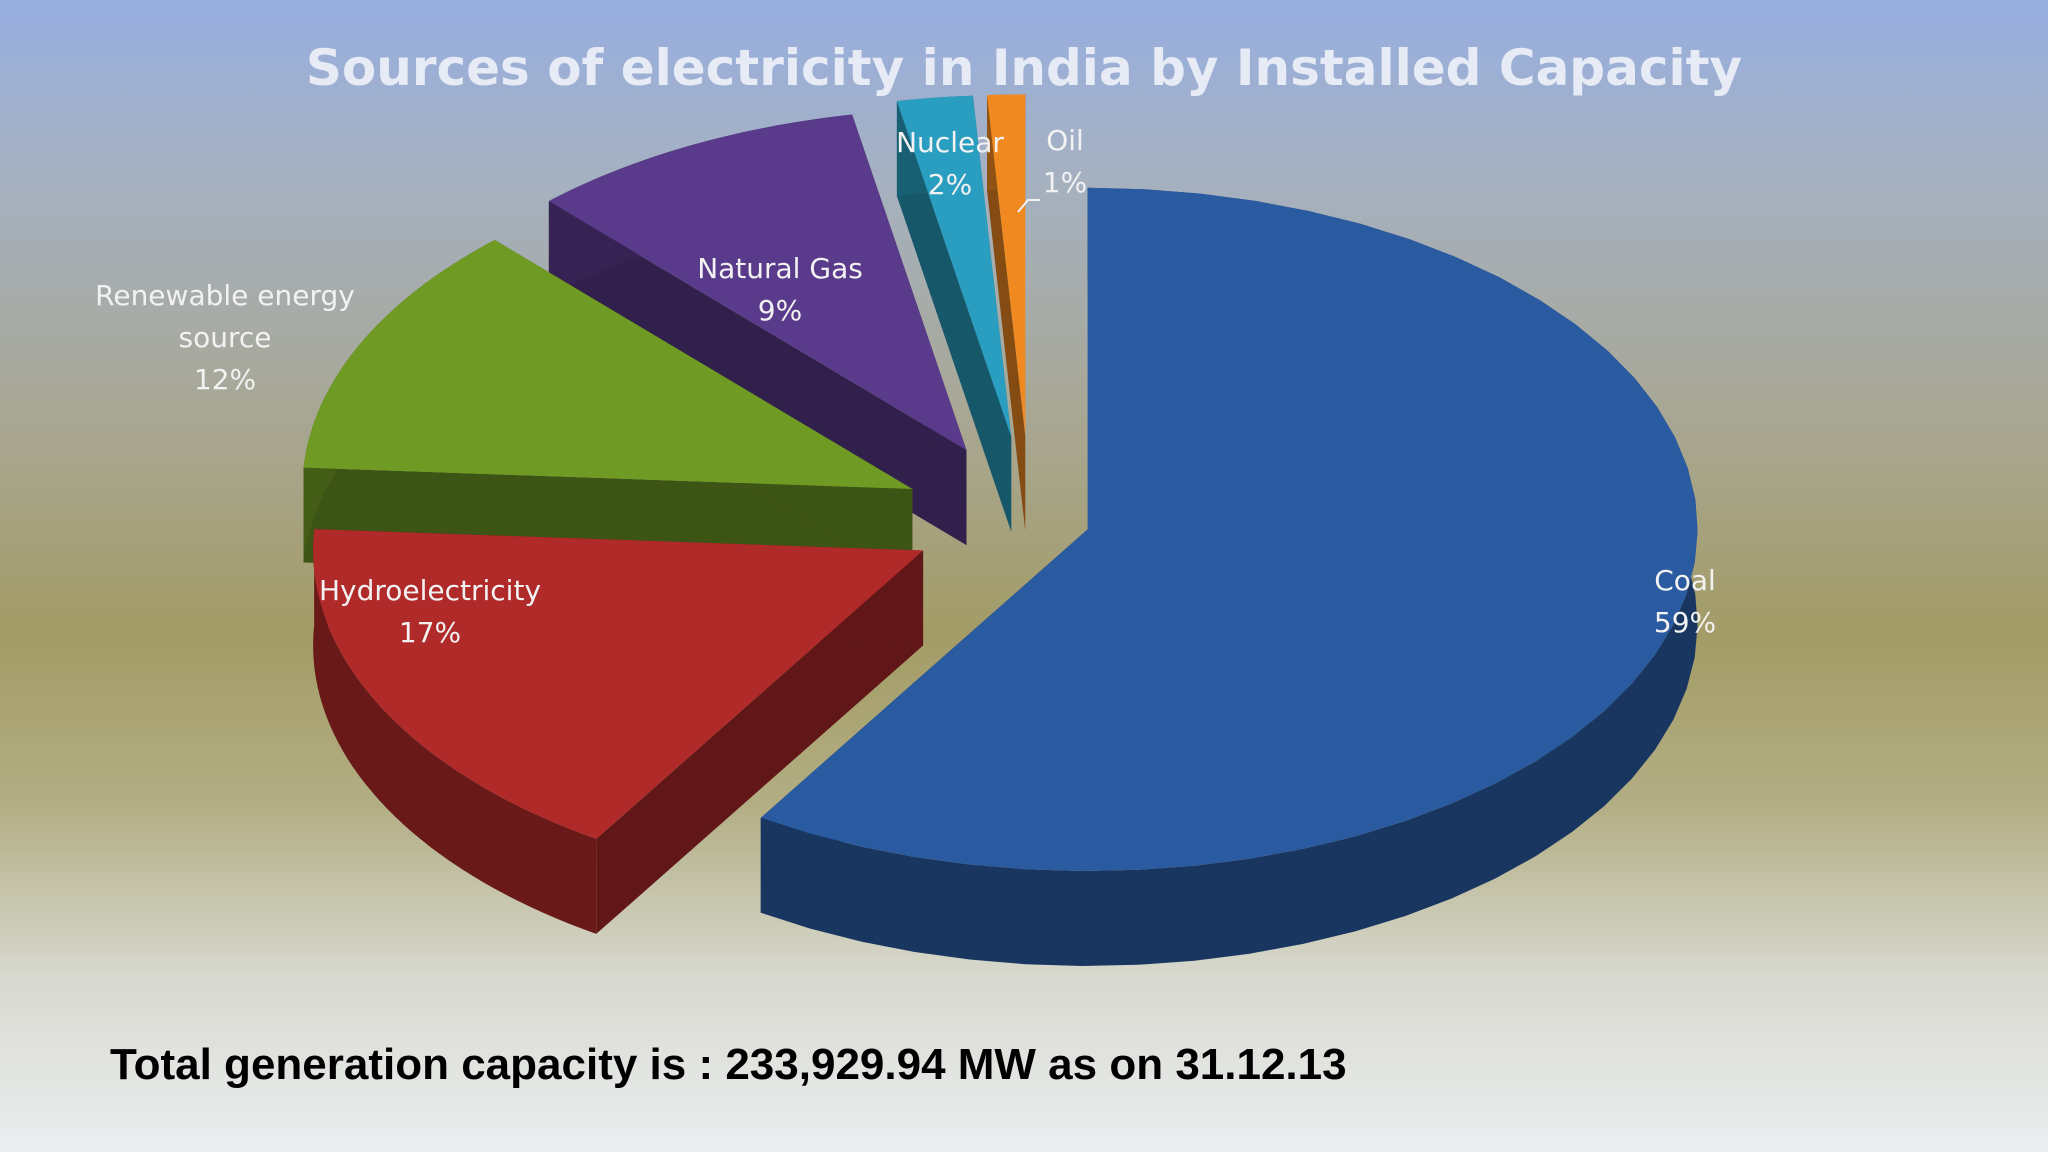  What do you see at coordinates (1065, 140) in the screenshot?
I see `slice-name-label: Oil` at bounding box center [1065, 140].